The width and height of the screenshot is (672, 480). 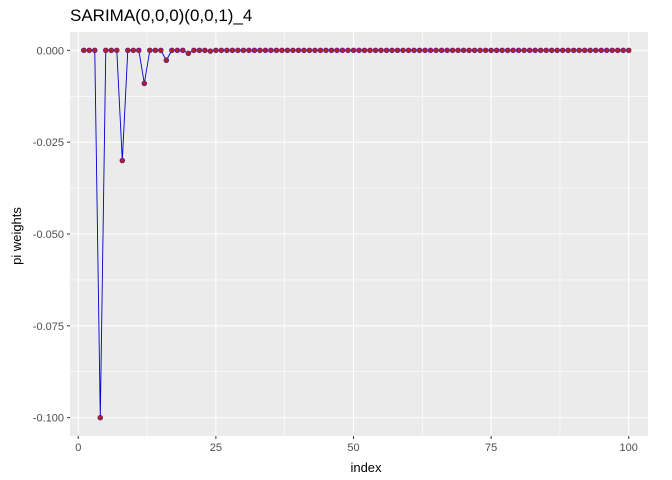 I want to click on y-axis: 0.000 -0.025 -0.050 -0.075 -0.100, so click(x=51, y=235).